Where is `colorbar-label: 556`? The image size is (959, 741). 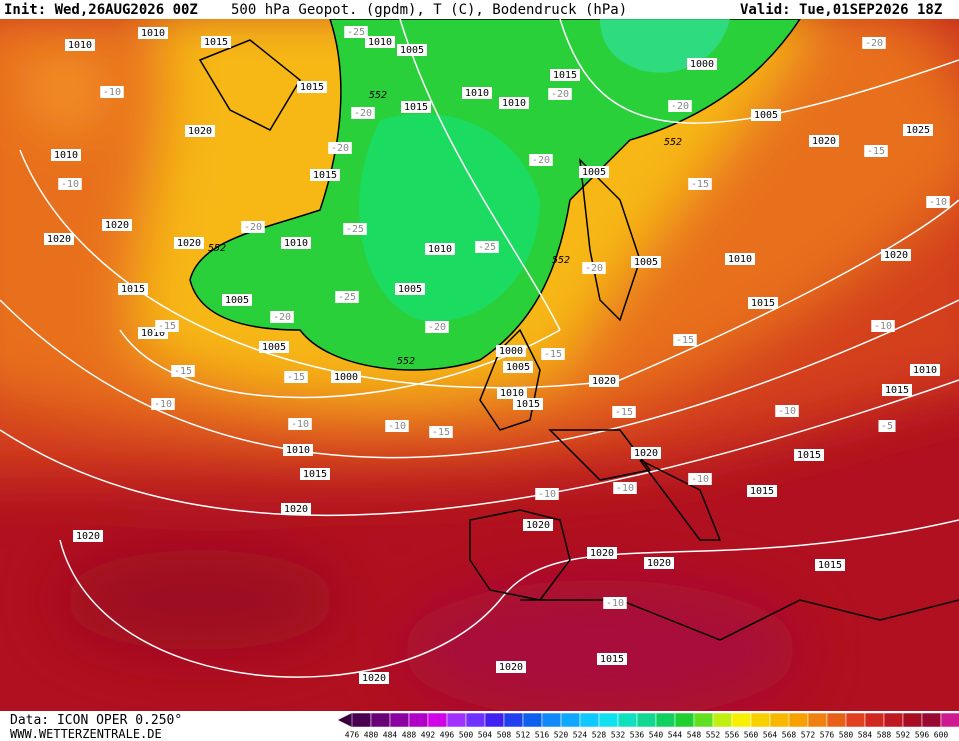
colorbar-label: 556 is located at coordinates (732, 735).